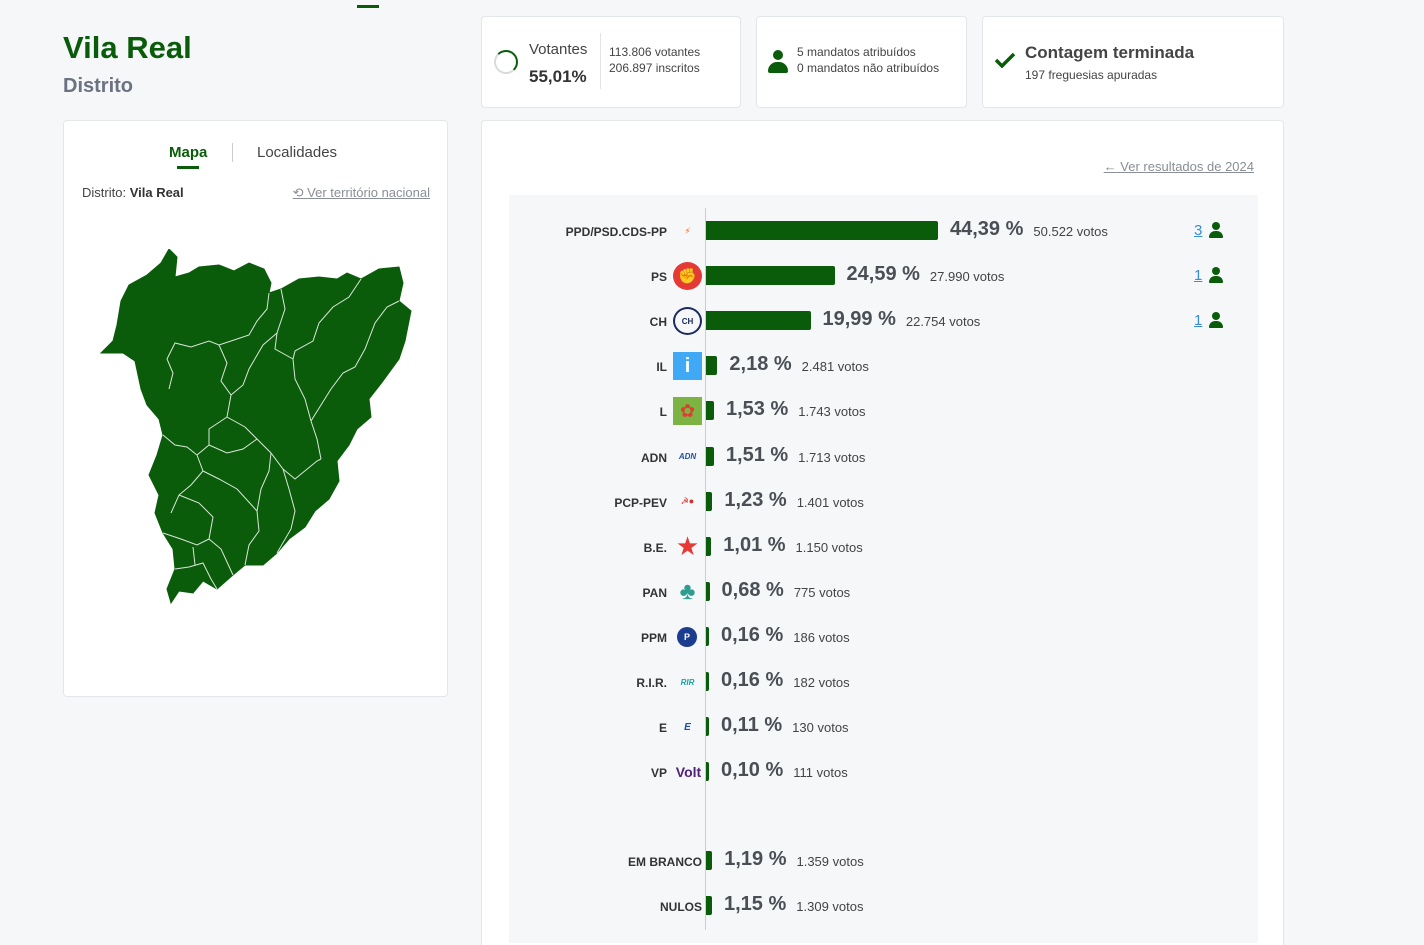  Describe the element at coordinates (156, 192) in the screenshot. I see `distrito-value: Vila Real` at that location.